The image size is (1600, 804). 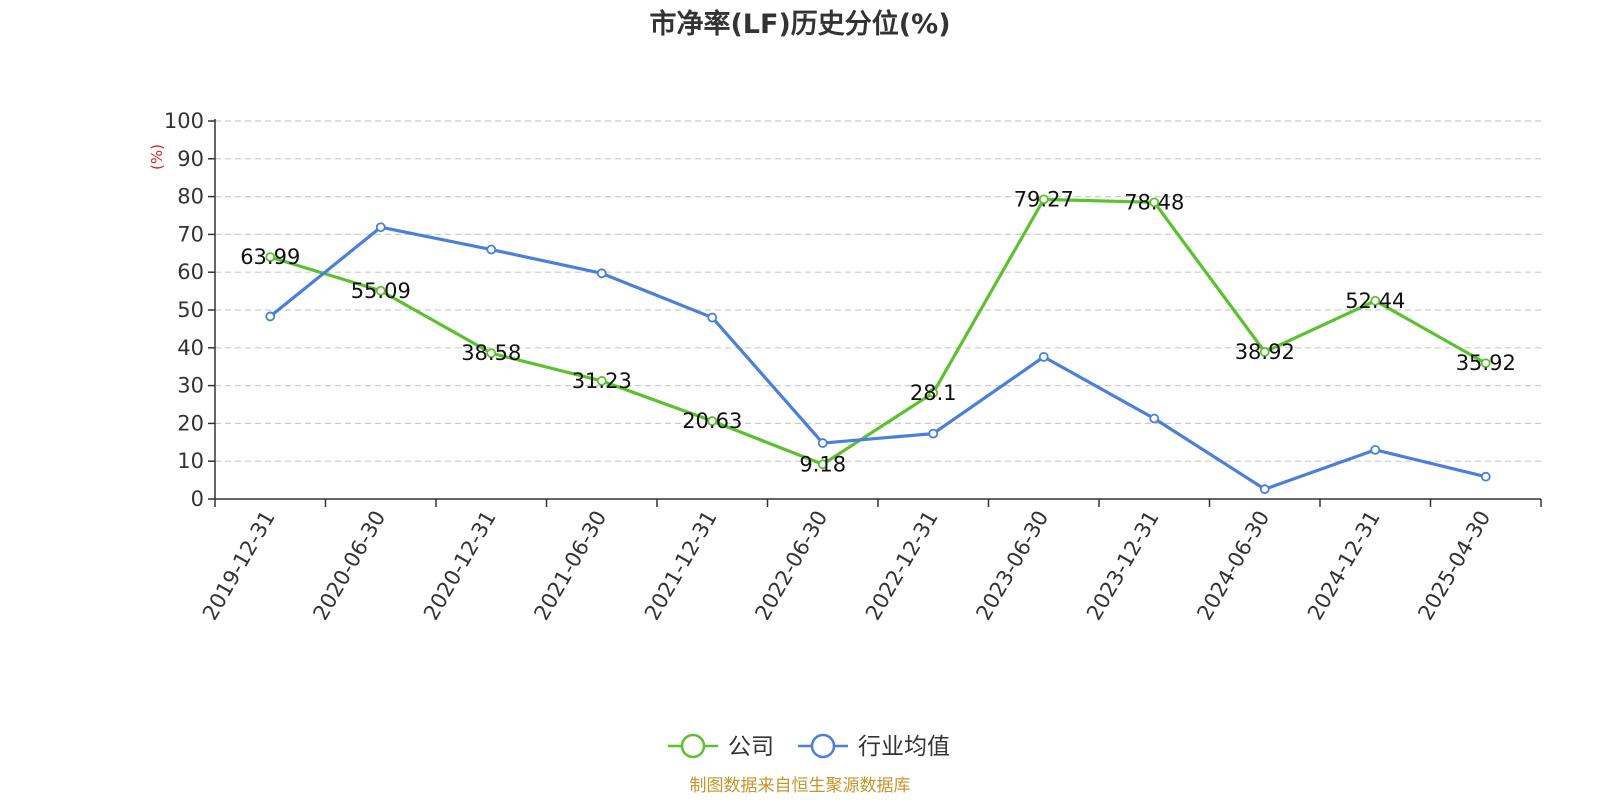 What do you see at coordinates (190, 272) in the screenshot?
I see `y-tick-label: 60` at bounding box center [190, 272].